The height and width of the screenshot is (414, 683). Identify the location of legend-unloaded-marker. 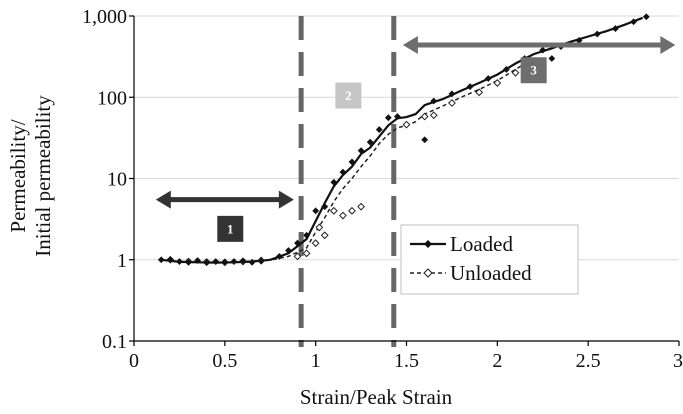
(428, 273).